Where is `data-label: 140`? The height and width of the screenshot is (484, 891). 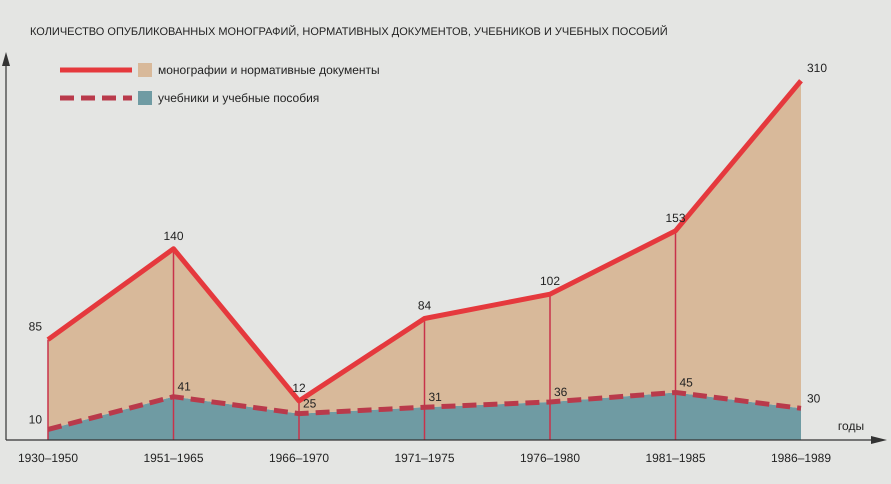 data-label: 140 is located at coordinates (173, 235).